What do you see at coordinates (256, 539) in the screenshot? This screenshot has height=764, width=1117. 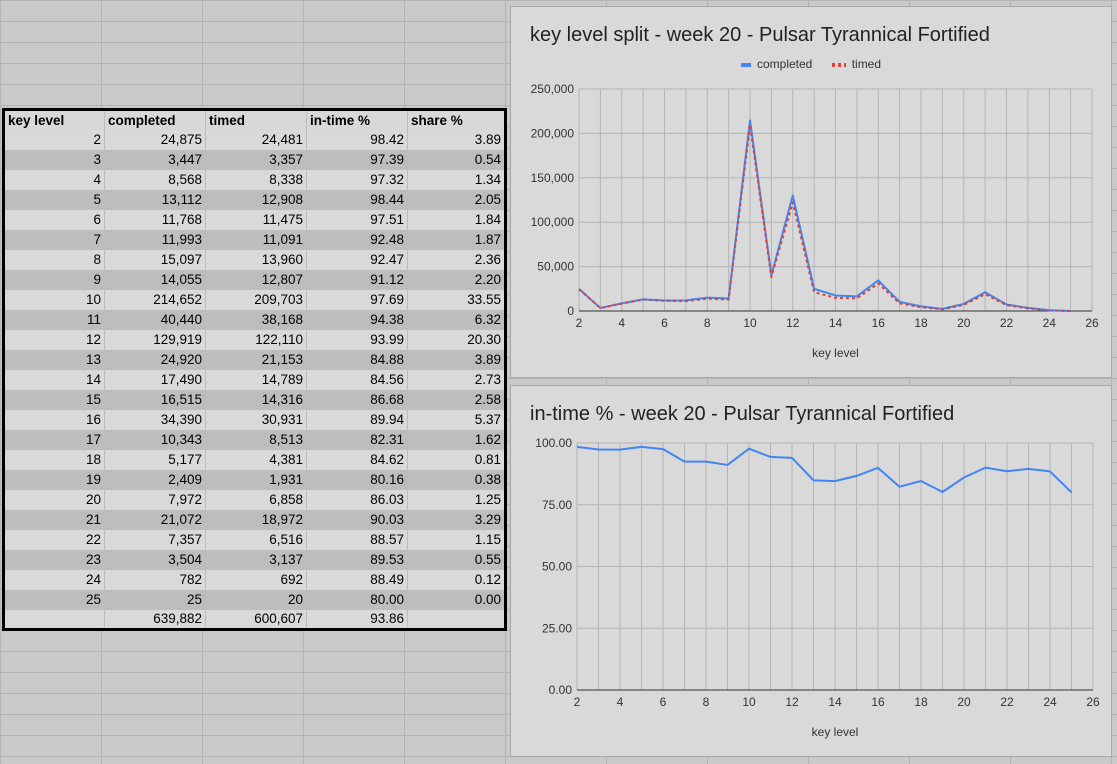 I see `table-cell: 6,516` at bounding box center [256, 539].